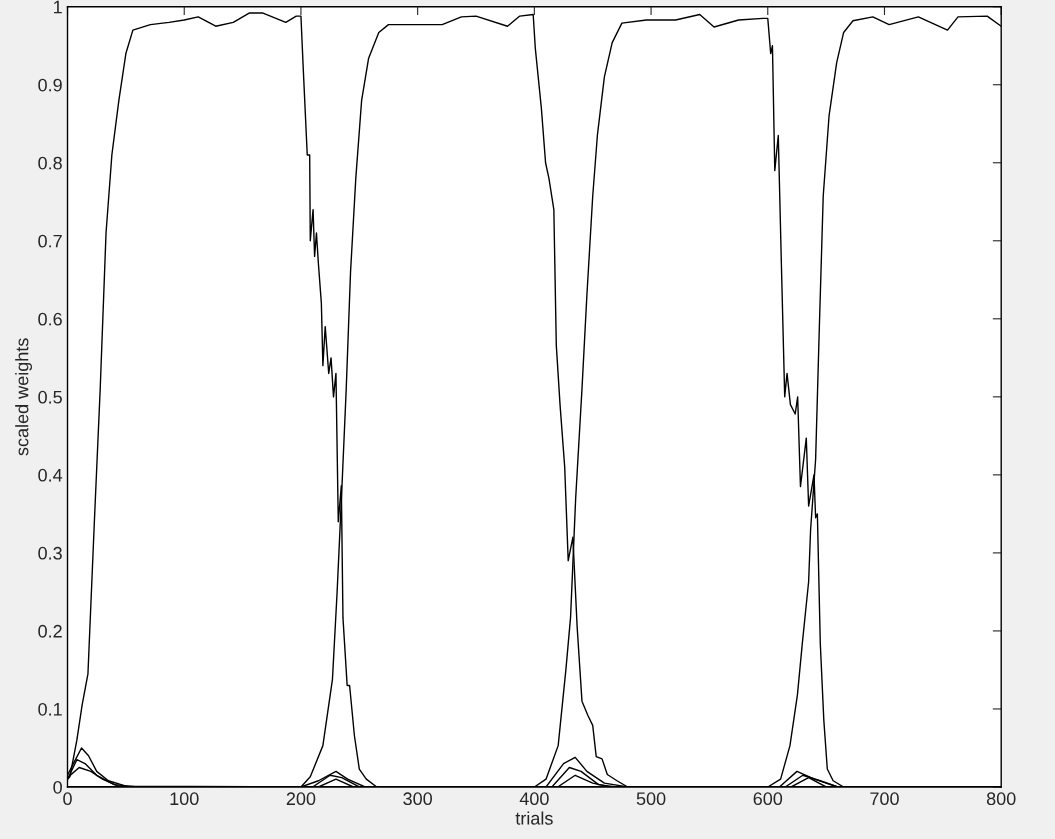  What do you see at coordinates (50, 553) in the screenshot?
I see `y-tick-label: 0.3` at bounding box center [50, 553].